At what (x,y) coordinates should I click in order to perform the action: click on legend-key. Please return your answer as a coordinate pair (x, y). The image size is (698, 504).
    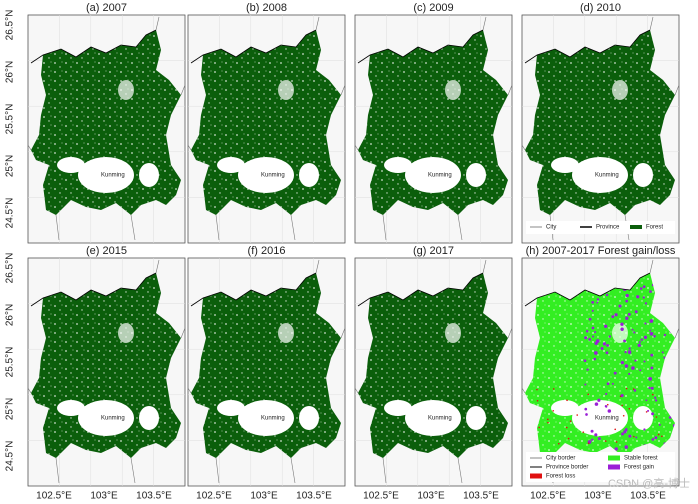
    Looking at the image, I should click on (614, 467).